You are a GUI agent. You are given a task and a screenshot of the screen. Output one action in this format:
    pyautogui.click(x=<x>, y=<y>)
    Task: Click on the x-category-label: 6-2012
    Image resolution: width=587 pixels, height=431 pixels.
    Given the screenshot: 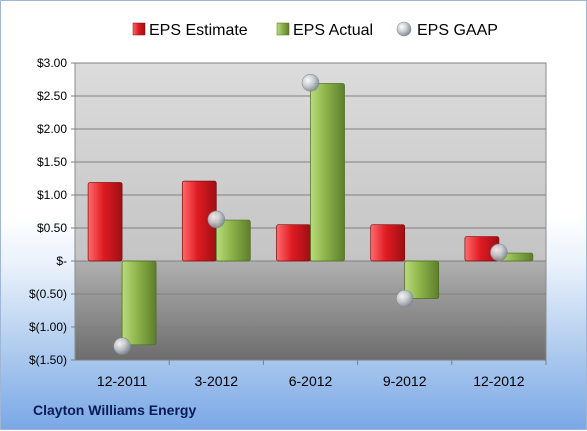 What is the action you would take?
    pyautogui.click(x=311, y=381)
    